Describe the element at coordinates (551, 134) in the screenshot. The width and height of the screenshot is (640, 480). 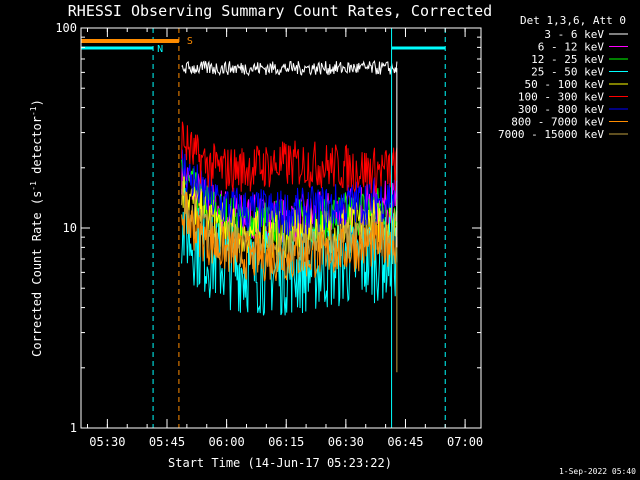
I see `legend-label: 7000 - 15000 keV` at that location.